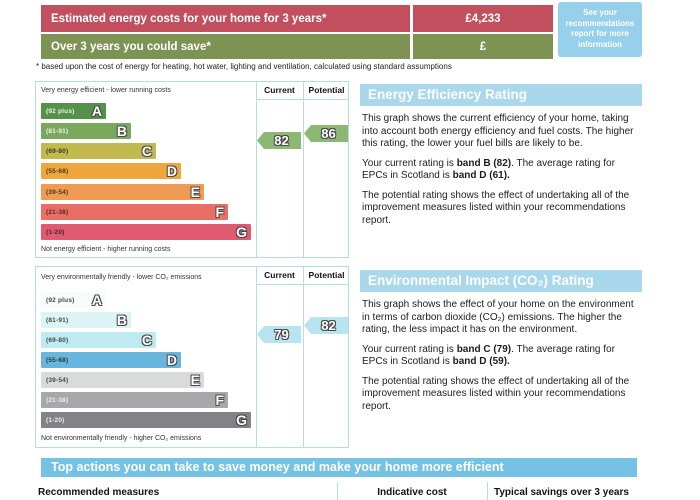 The image size is (700, 500). I want to click on potential-rating-value: 86, so click(328, 133).